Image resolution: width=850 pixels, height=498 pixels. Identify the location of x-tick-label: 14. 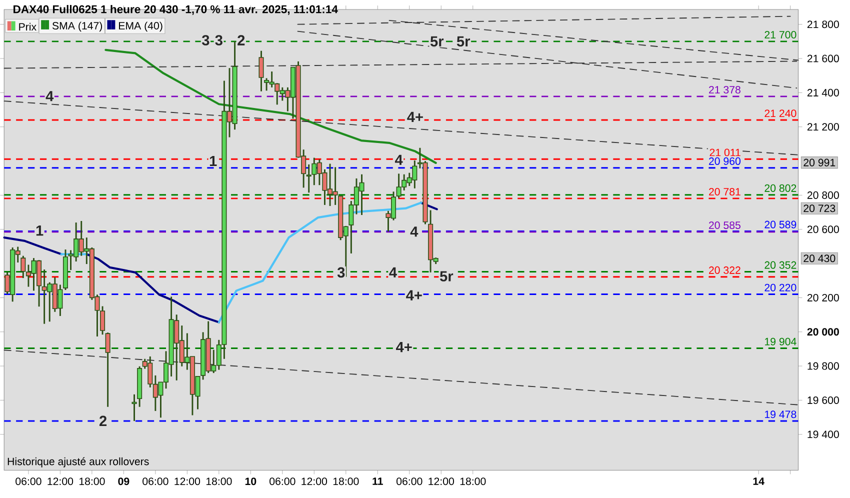
(758, 482).